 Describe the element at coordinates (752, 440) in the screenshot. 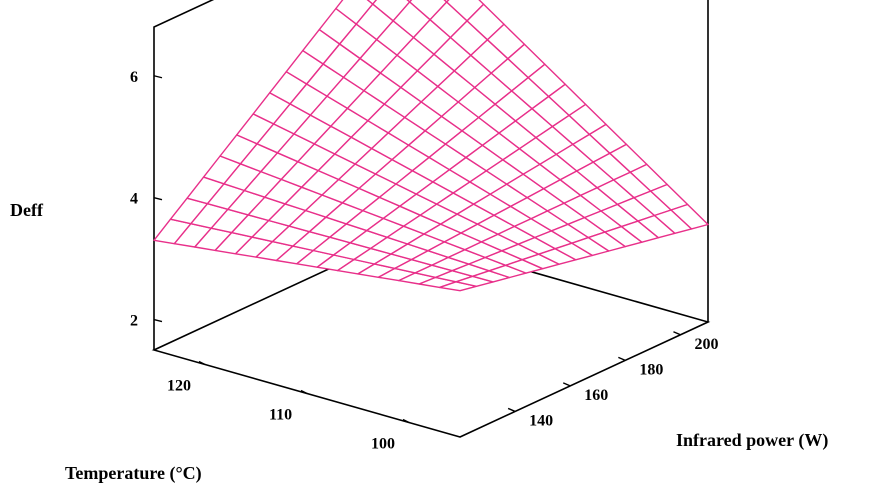

I see `y-axis-title: Infrared power (W)` at that location.